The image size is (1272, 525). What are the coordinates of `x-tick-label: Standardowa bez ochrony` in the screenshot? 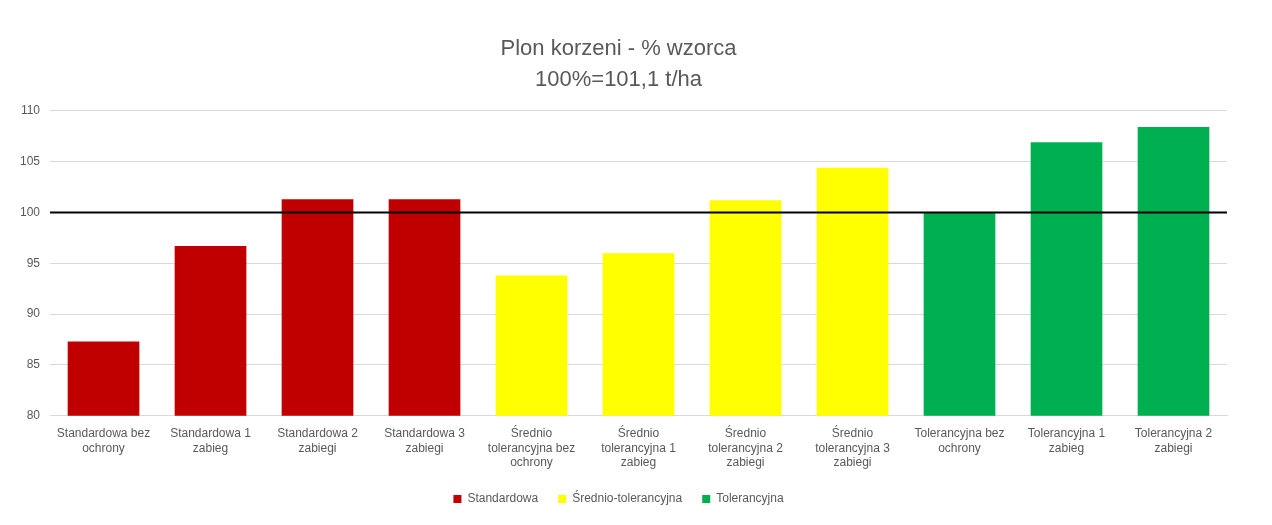 It's located at (103, 440).